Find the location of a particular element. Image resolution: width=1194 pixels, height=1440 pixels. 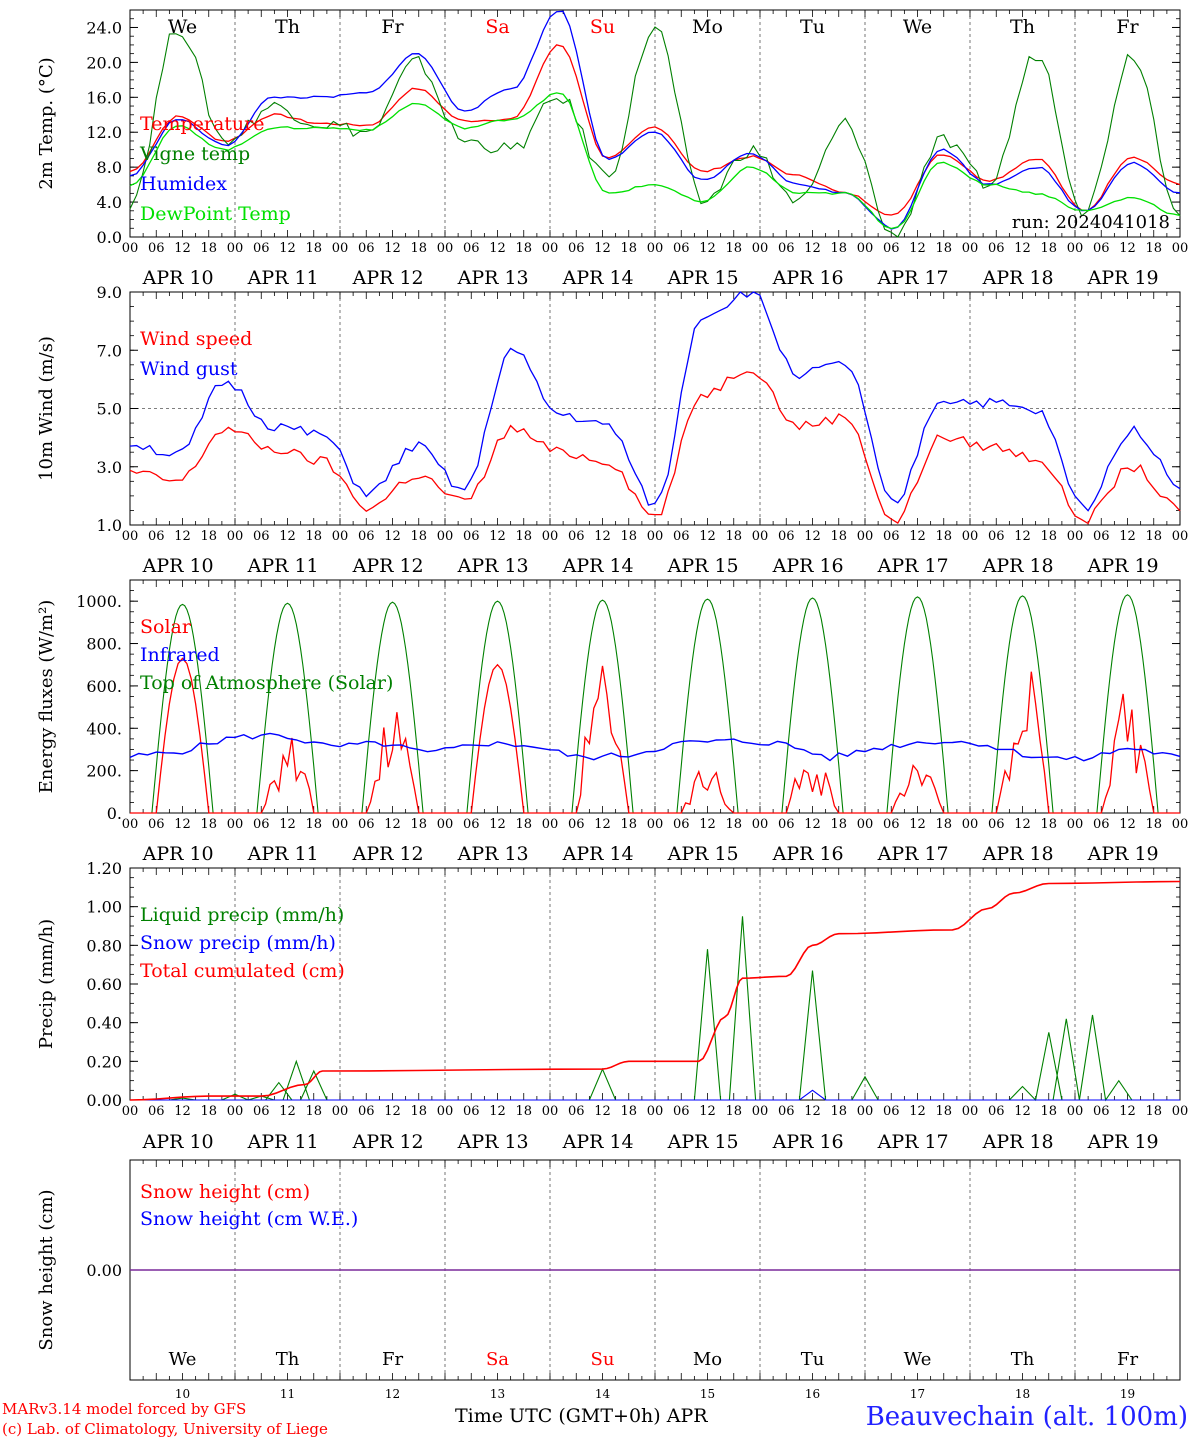

weekday-label: Fr is located at coordinates (1127, 27).